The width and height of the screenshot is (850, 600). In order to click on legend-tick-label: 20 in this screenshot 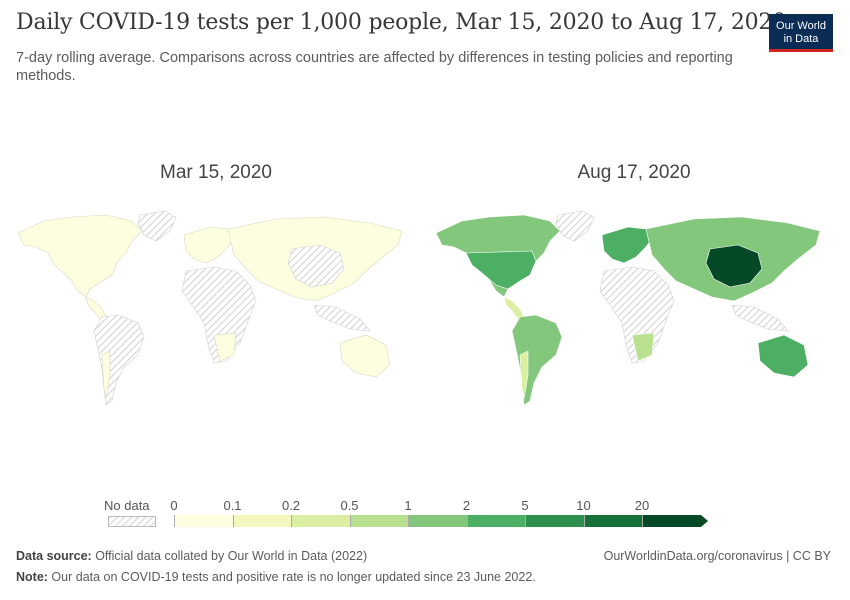, I will do `click(642, 505)`.